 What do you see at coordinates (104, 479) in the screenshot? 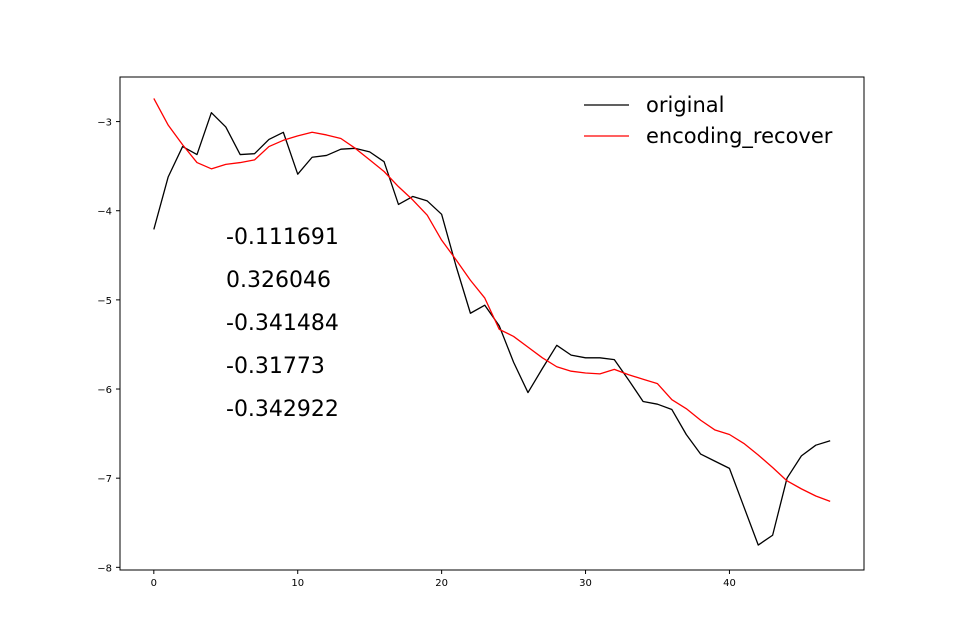
I see `y-tick-label: −7` at bounding box center [104, 479].